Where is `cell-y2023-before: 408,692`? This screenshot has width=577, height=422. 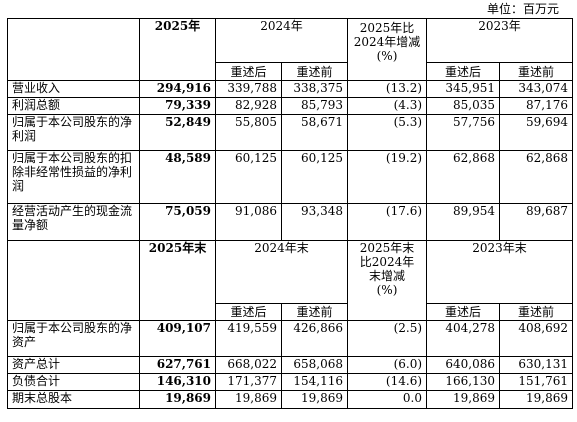
cell-y2023-before: 408,692 is located at coordinates (536, 338).